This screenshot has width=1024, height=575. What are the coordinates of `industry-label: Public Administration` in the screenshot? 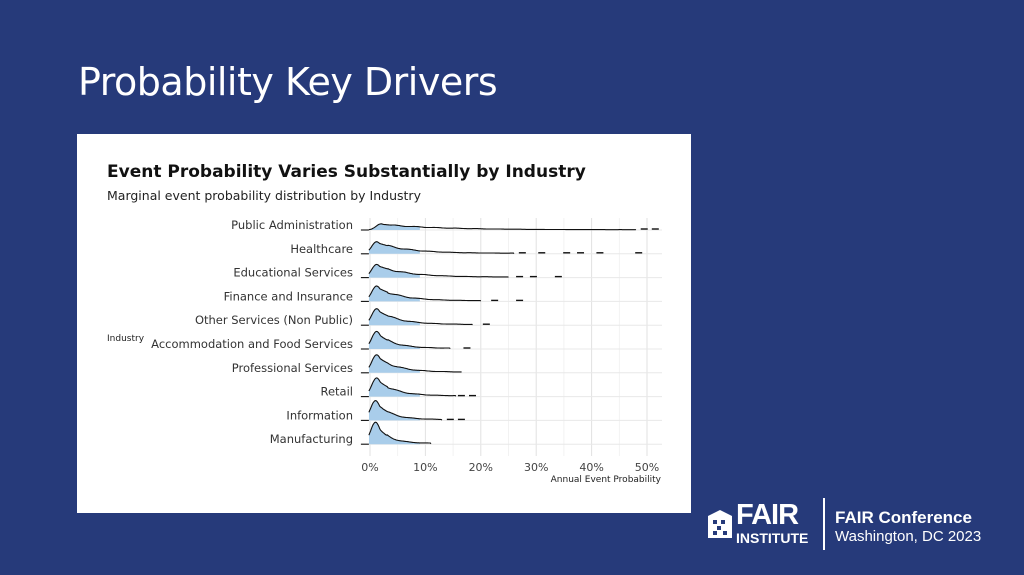 It's located at (292, 225).